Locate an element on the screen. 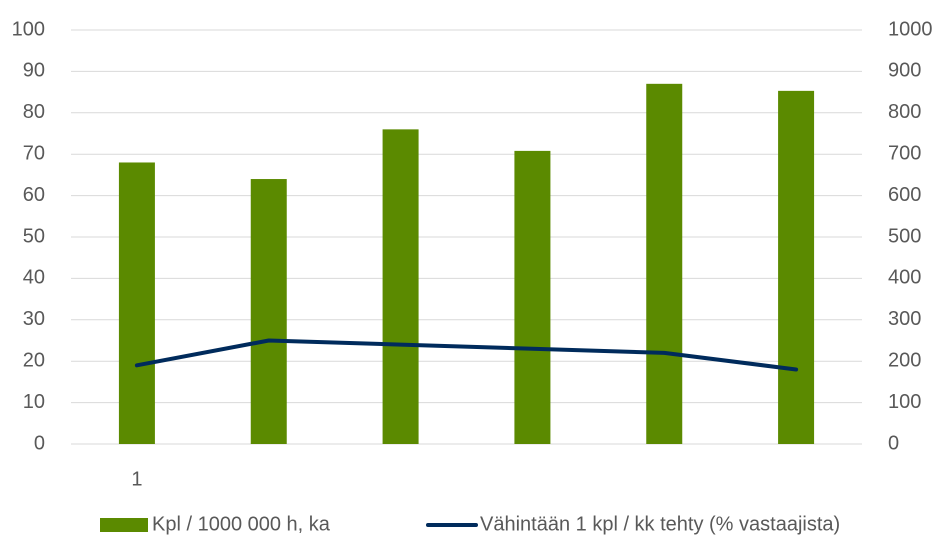 The image size is (948, 553). y2-tick-label: 1000 is located at coordinates (910, 29).